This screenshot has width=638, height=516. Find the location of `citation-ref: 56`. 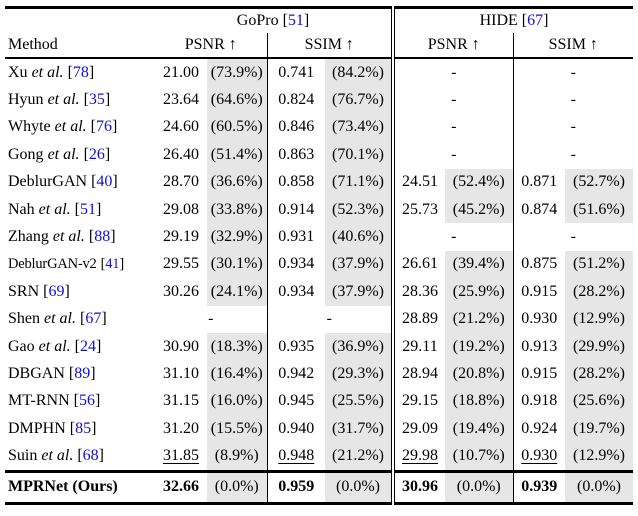

citation-ref: 56 is located at coordinates (86, 401).